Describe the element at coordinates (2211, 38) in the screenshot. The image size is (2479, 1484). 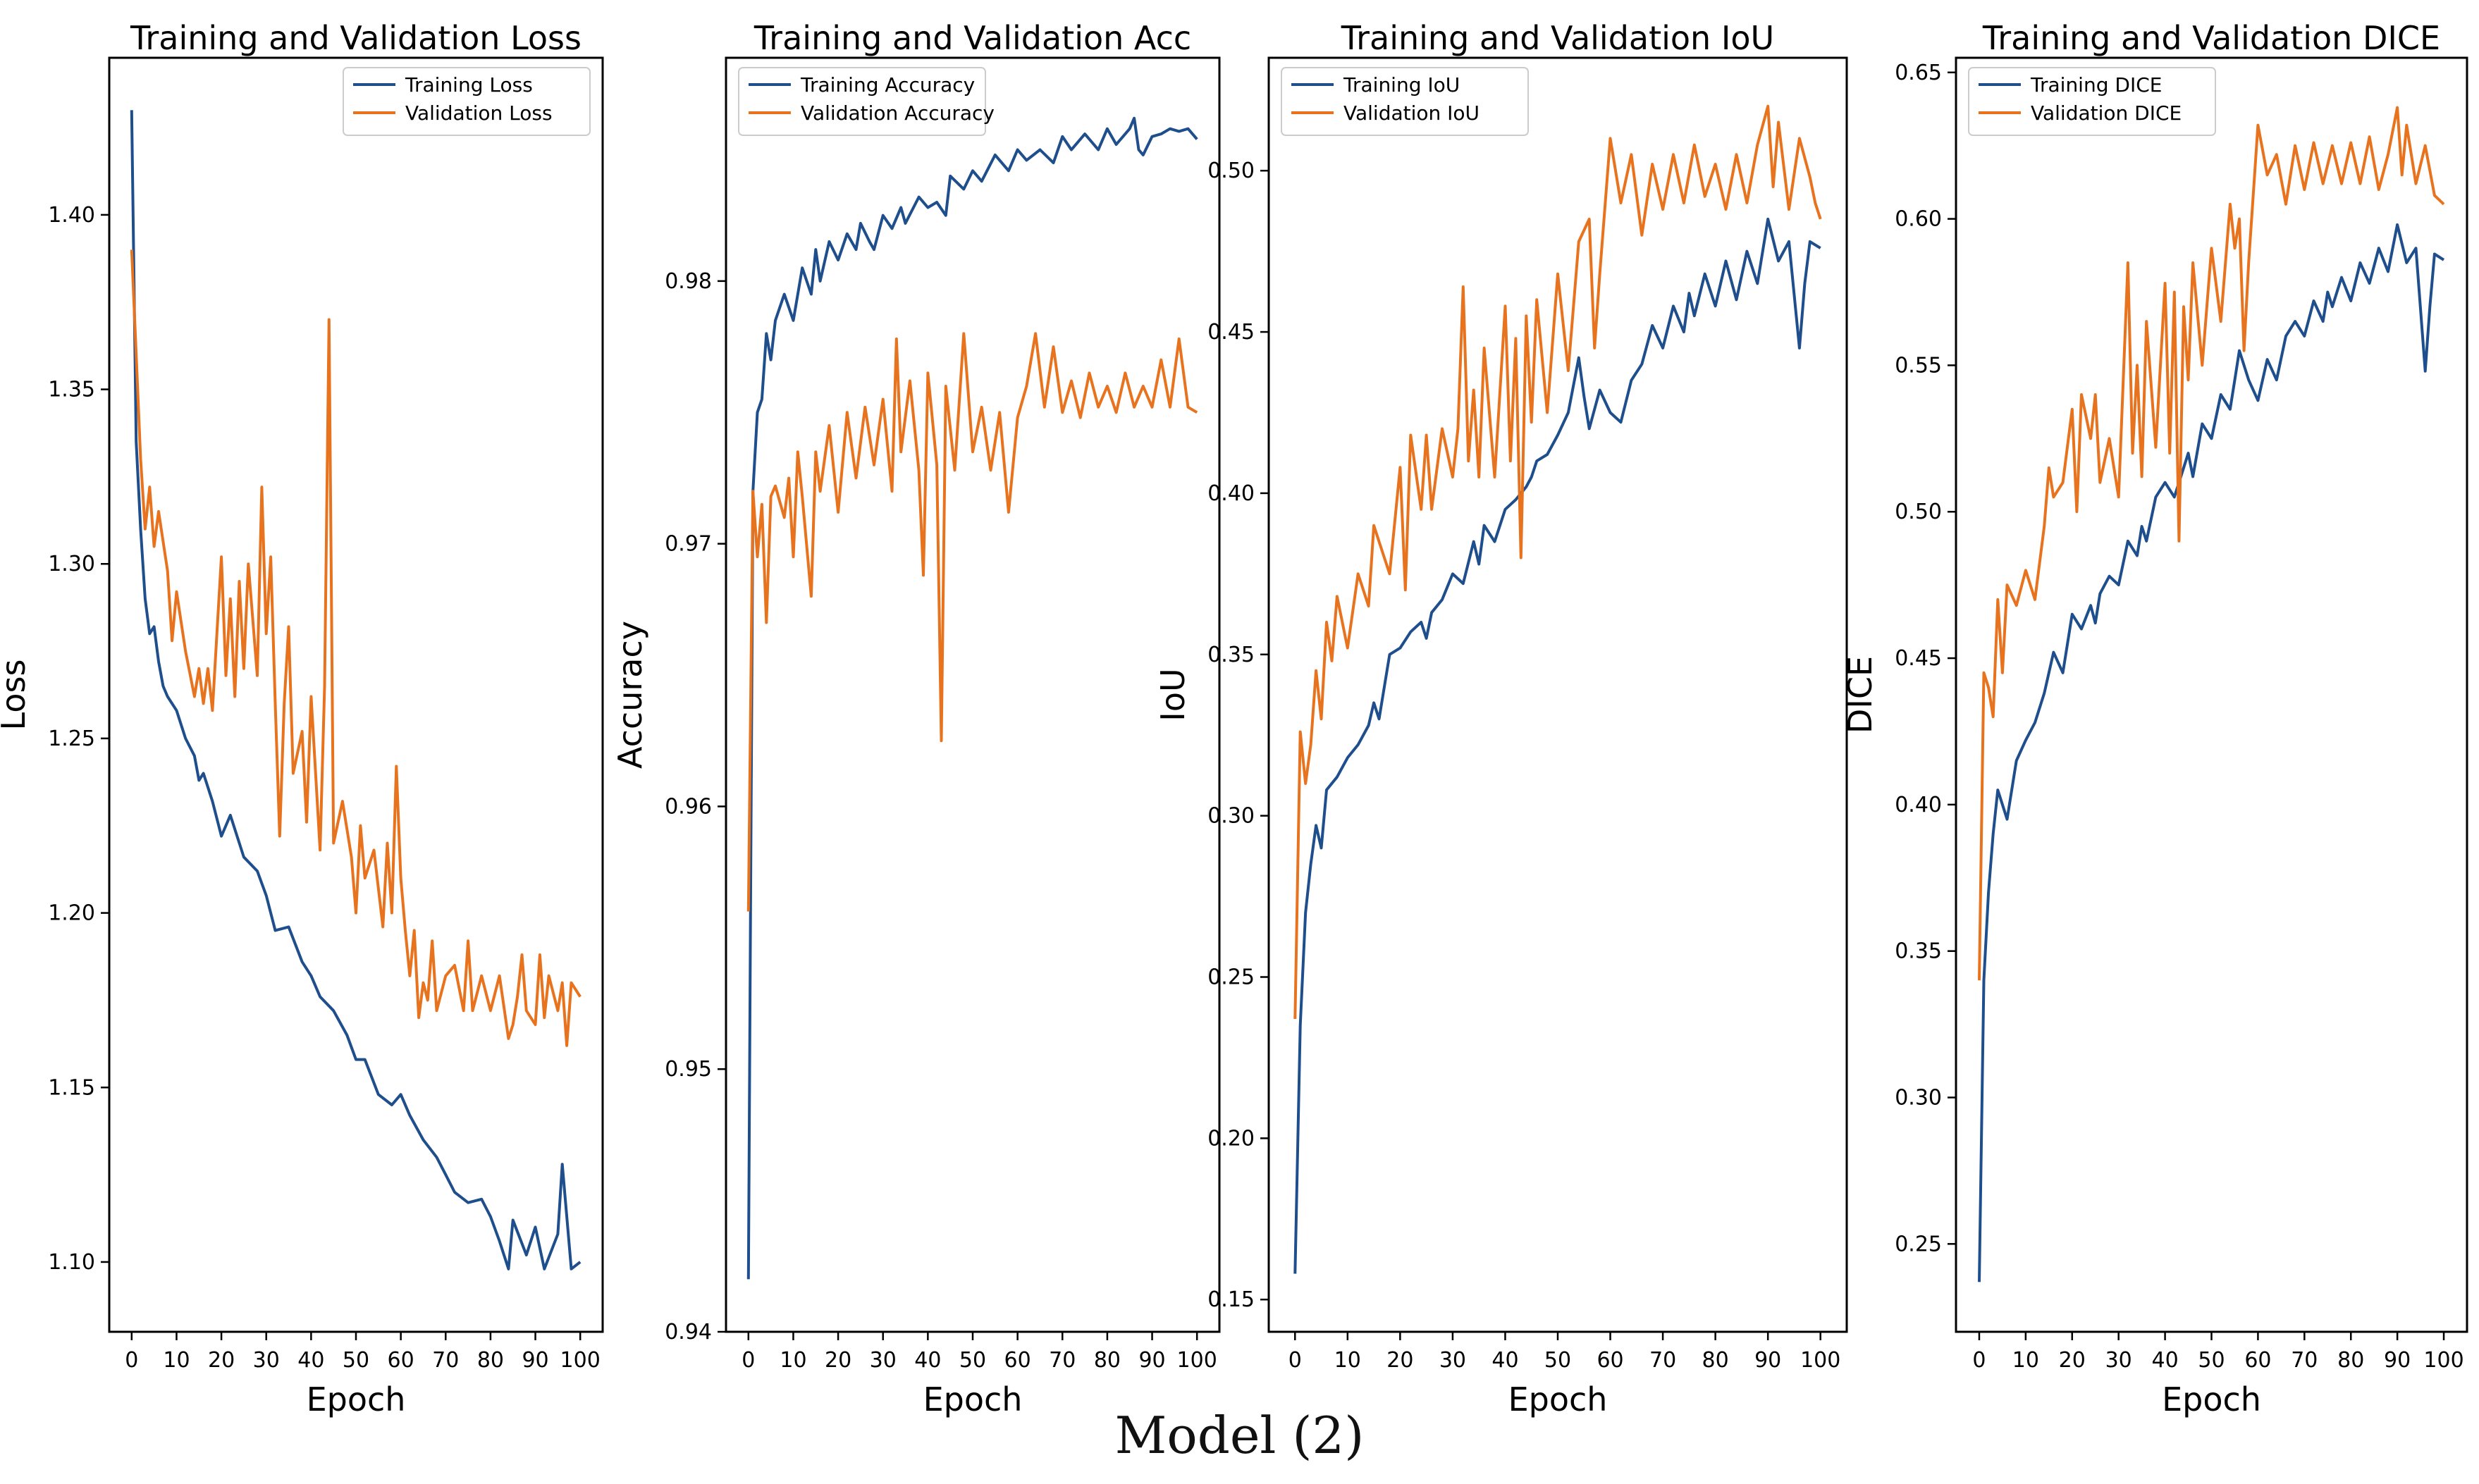
I see `chart-title: Training and Validation DICE` at that location.